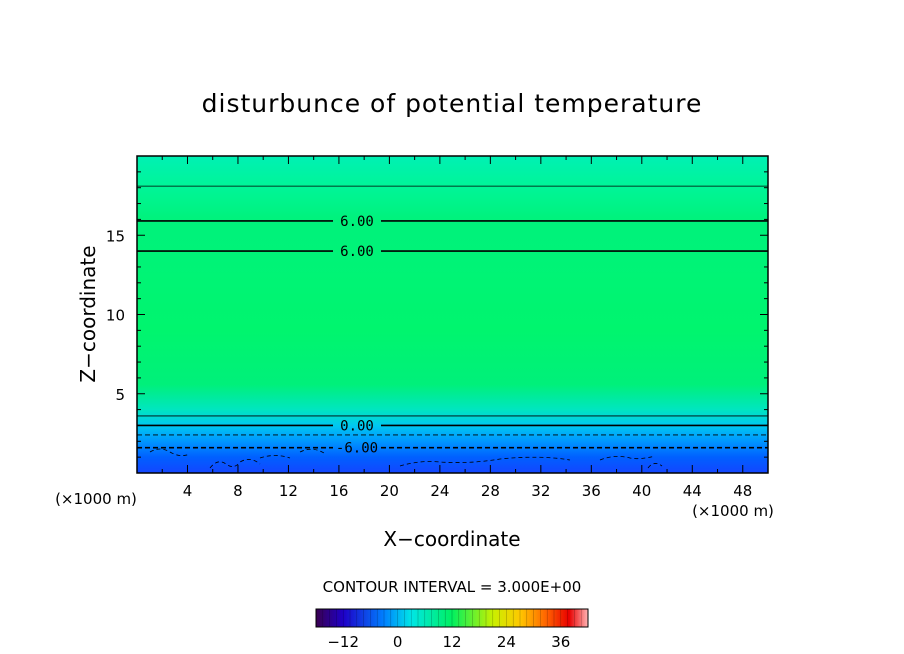 Image resolution: width=904 pixels, height=654 pixels. What do you see at coordinates (398, 642) in the screenshot?
I see `colorbar-label: 0` at bounding box center [398, 642].